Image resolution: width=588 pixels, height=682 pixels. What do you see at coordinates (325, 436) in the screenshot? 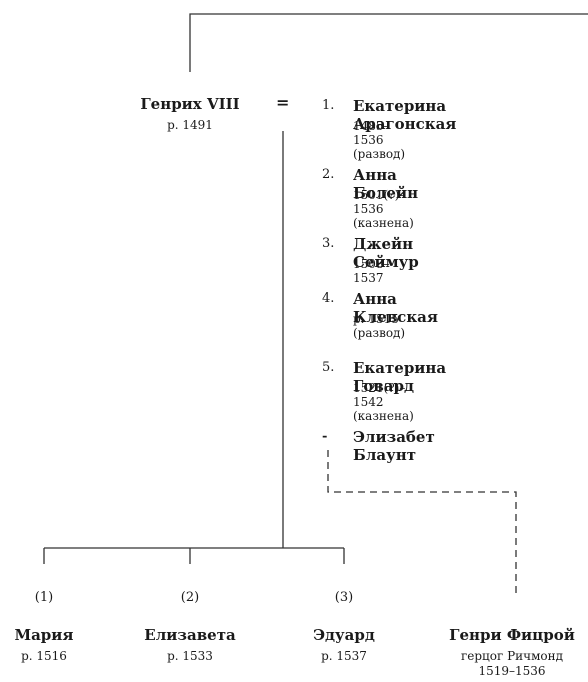
I see `mistress-marker: -` at bounding box center [325, 436].